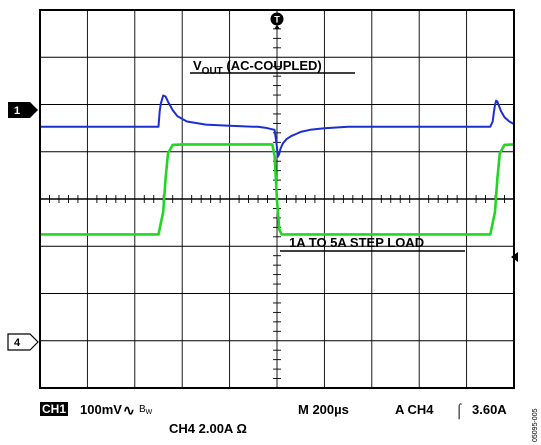 This screenshot has width=541, height=445. I want to click on trigger-slope-icon: ⌠, so click(459, 411).